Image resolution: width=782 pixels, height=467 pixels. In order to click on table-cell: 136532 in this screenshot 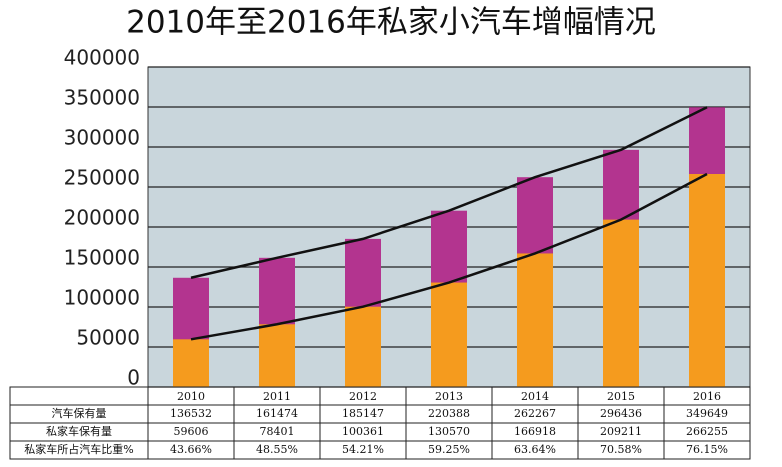, I will do `click(191, 413)`.